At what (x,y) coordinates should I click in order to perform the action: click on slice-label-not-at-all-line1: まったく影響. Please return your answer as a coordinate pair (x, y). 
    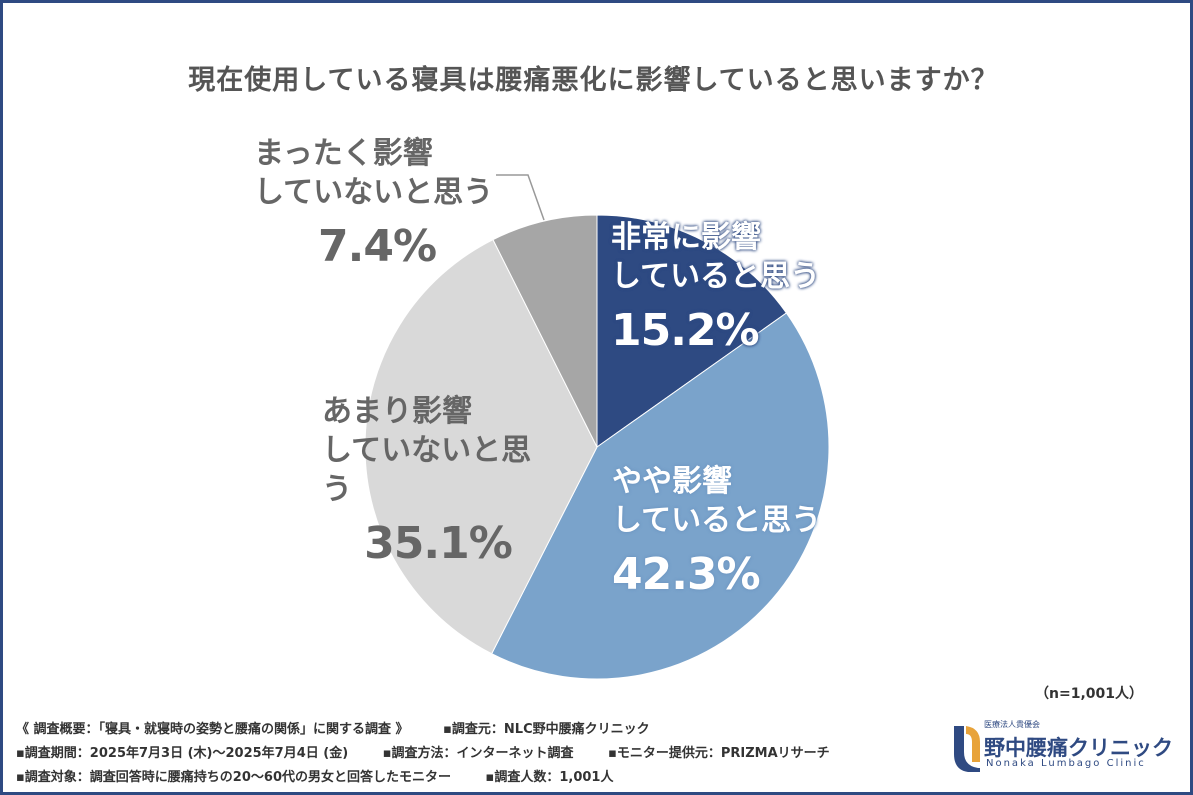
    Looking at the image, I should click on (343, 153).